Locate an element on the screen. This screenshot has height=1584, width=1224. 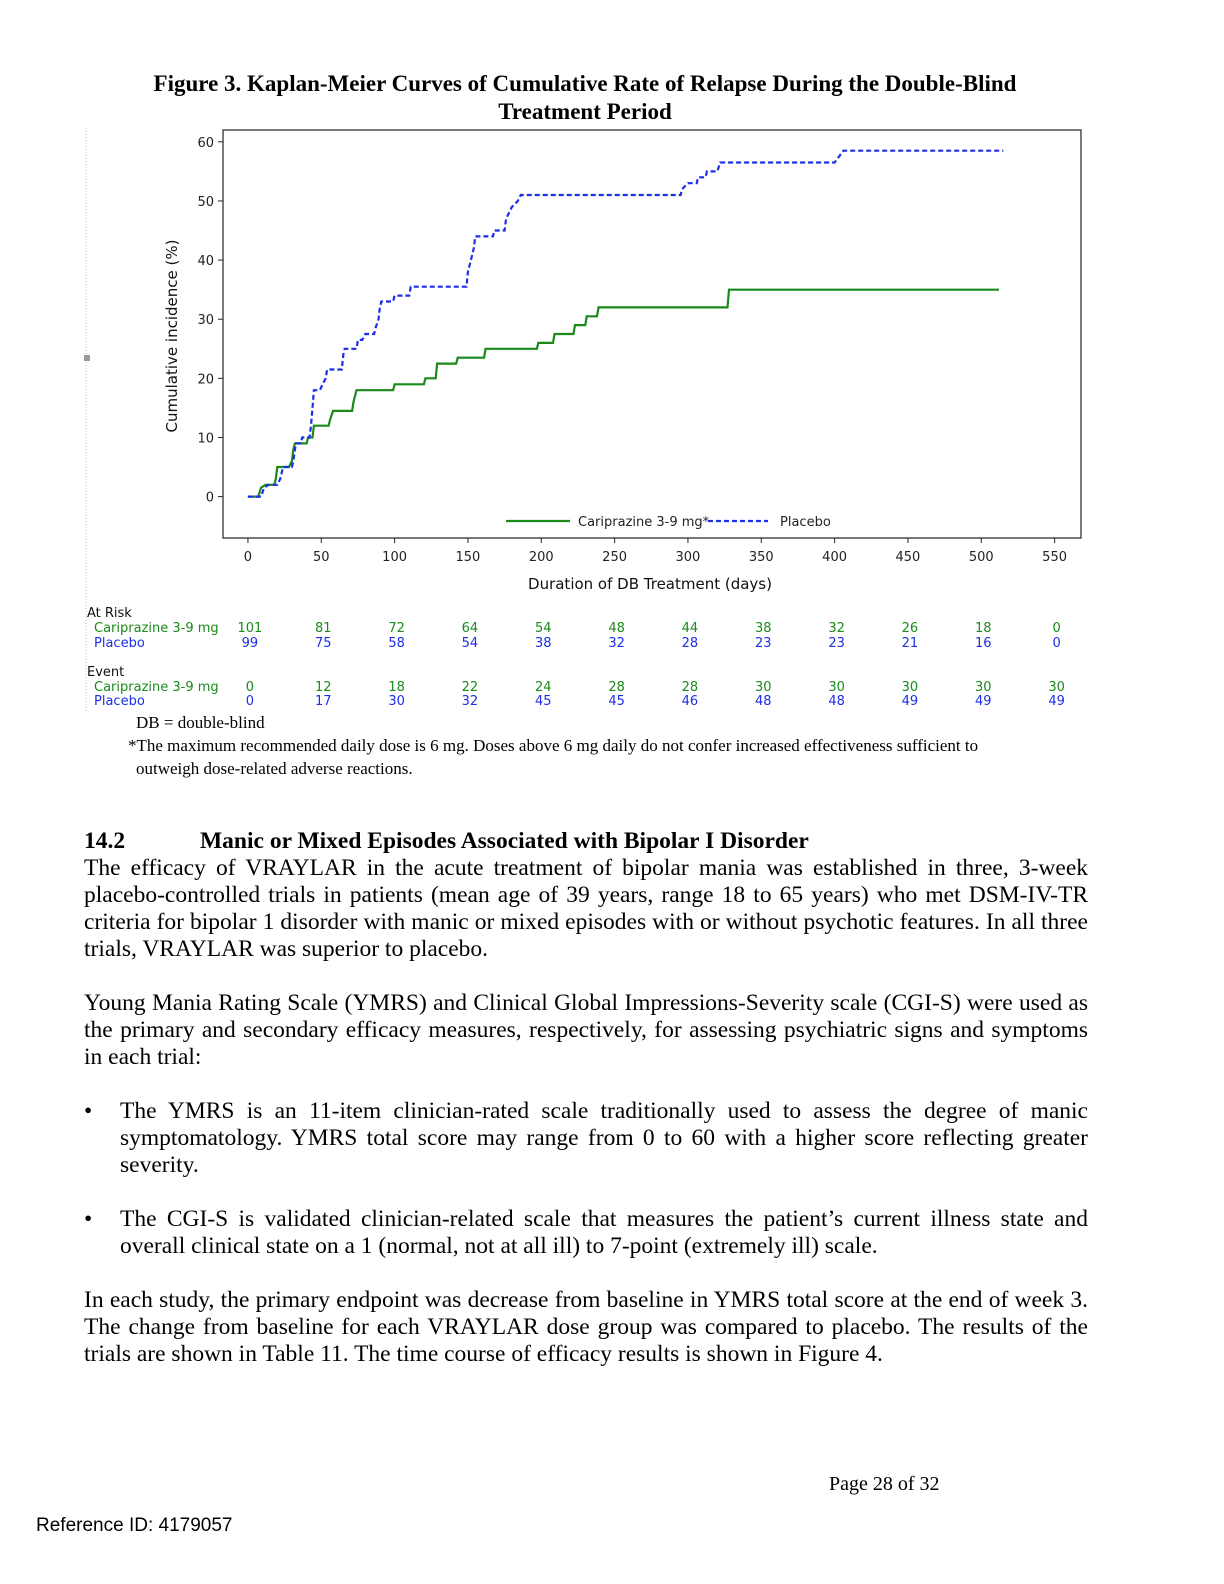
at-risk-placebo-value: 58 is located at coordinates (396, 643).